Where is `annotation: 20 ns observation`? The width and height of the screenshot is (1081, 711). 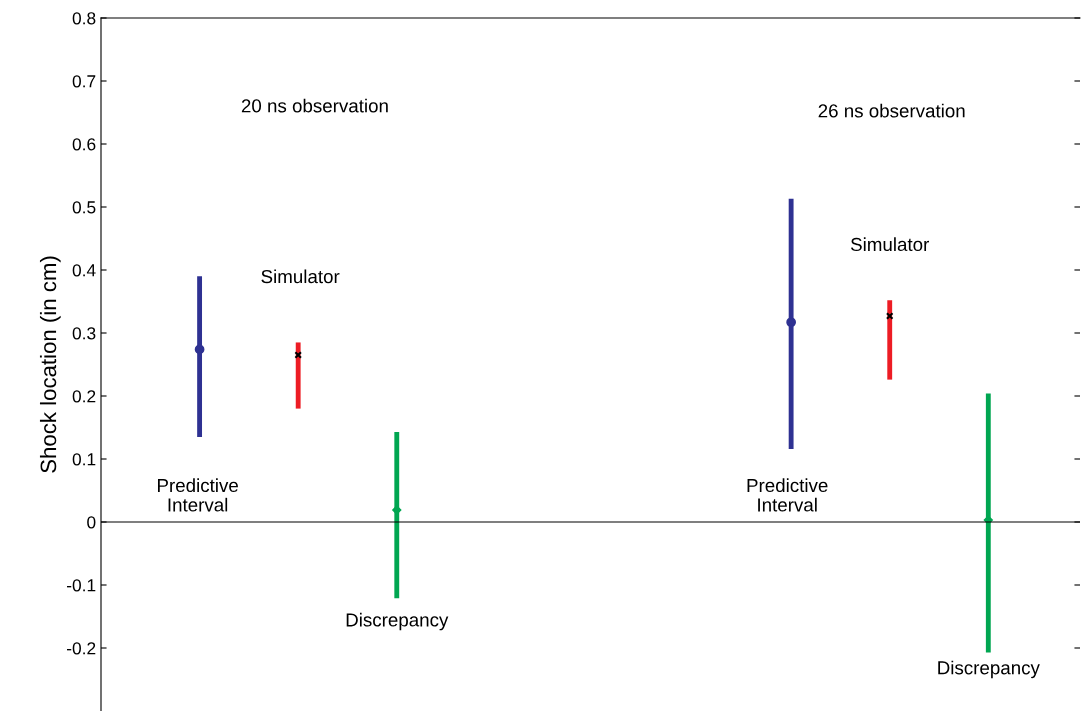 annotation: 20 ns observation is located at coordinates (314, 105).